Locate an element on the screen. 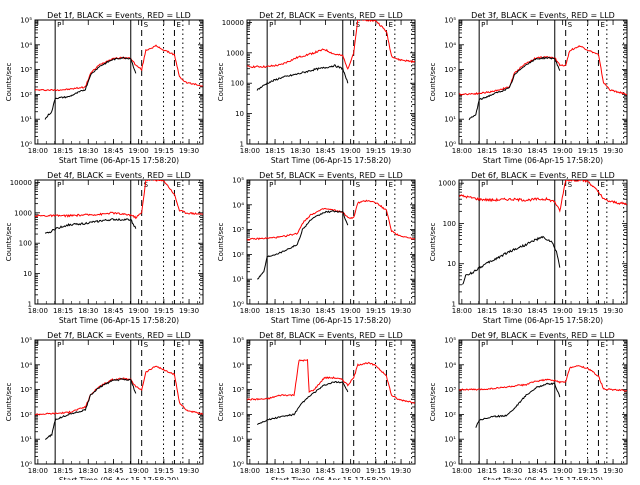 This screenshot has width=640, height=485. chart-title: Det 7f, BLACK = Events, RED = LLD is located at coordinates (119, 335).